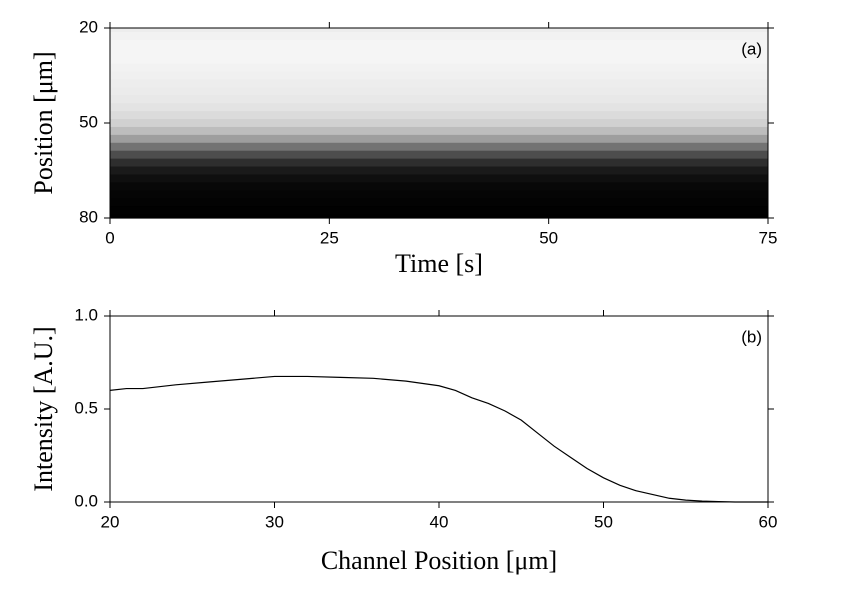 Image resolution: width=850 pixels, height=598 pixels. What do you see at coordinates (751, 48) in the screenshot?
I see `panel-label: (a)` at bounding box center [751, 48].